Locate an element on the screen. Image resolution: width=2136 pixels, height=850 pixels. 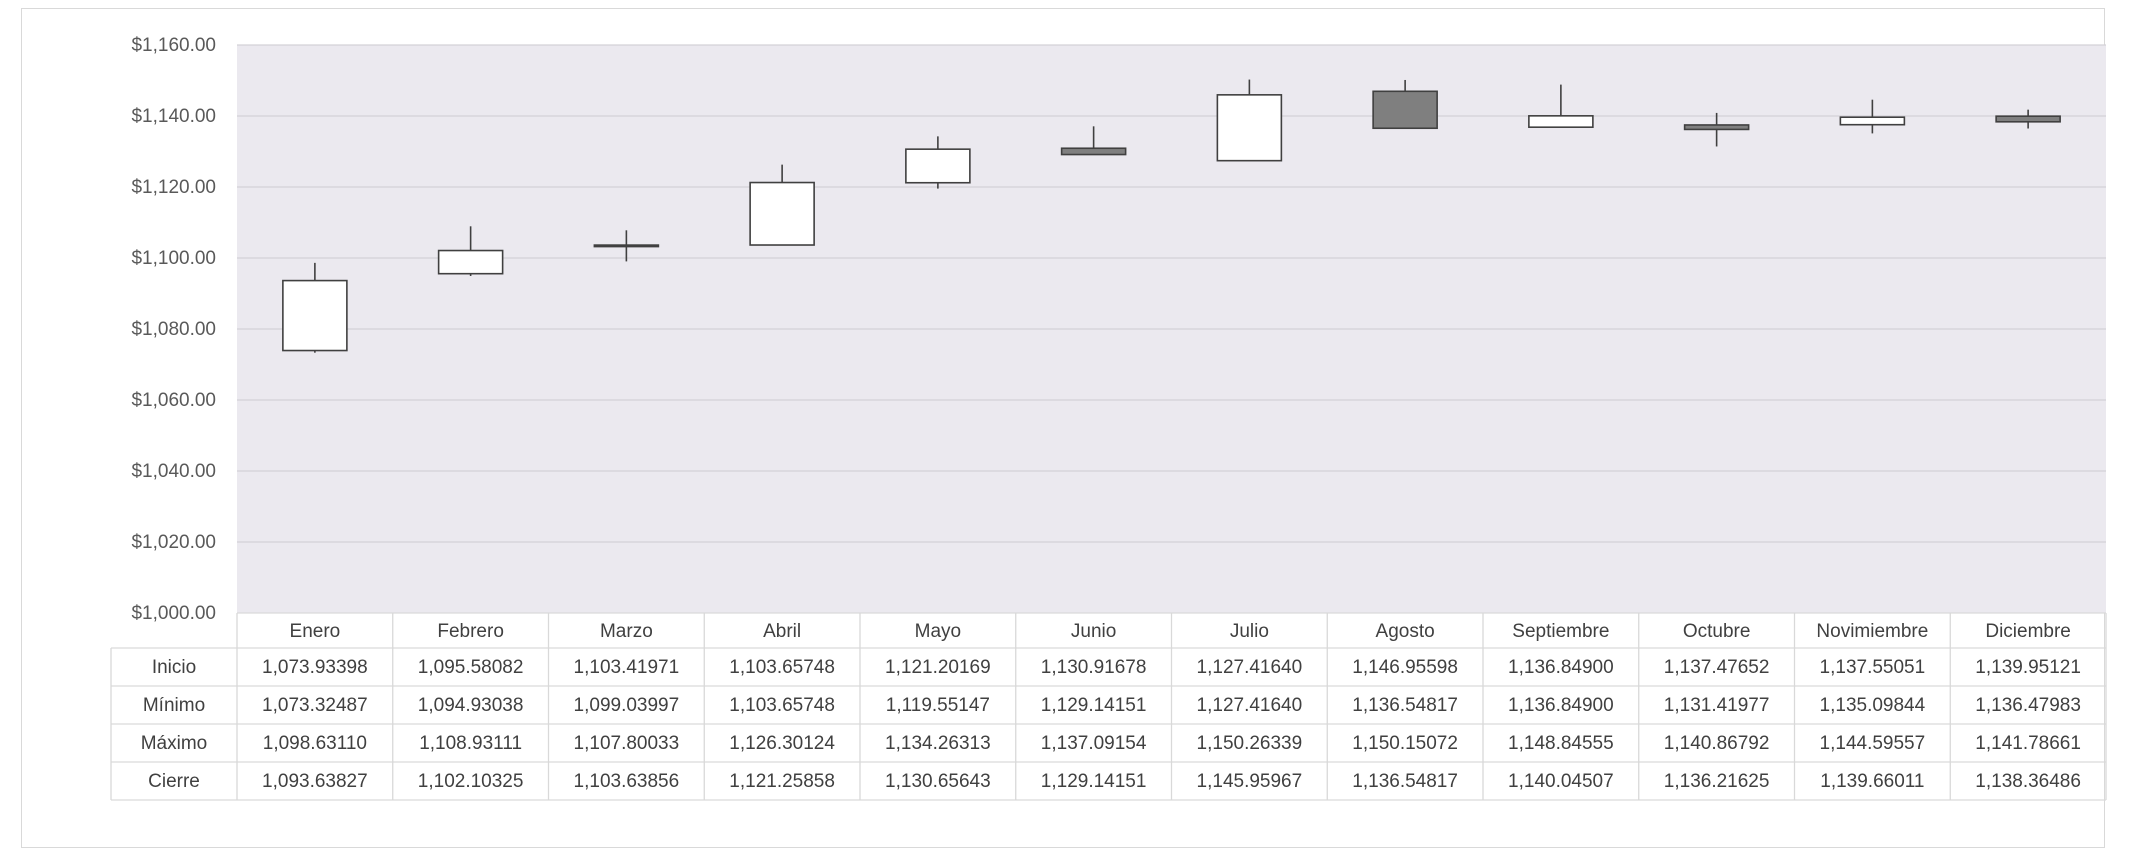
y-tick-label: $1,000.00 is located at coordinates (173, 613).